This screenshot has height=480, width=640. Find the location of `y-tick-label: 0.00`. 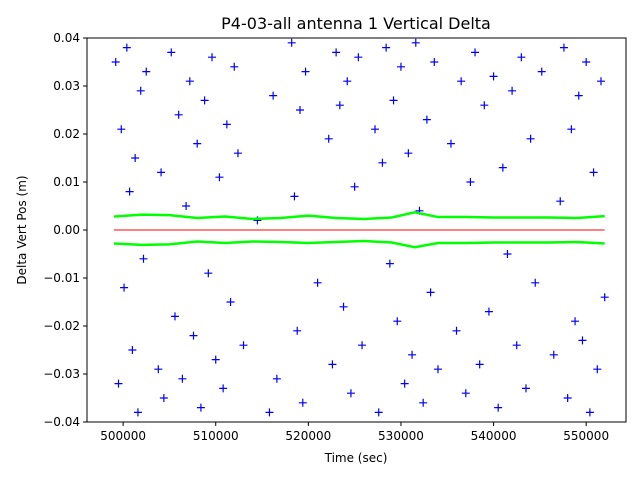

y-tick-label: 0.00 is located at coordinates (66, 230).